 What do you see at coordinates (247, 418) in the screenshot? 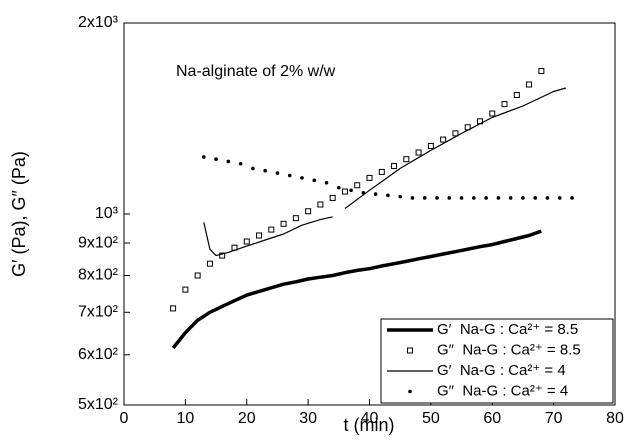
I see `x-tick-label: 20` at bounding box center [247, 418].